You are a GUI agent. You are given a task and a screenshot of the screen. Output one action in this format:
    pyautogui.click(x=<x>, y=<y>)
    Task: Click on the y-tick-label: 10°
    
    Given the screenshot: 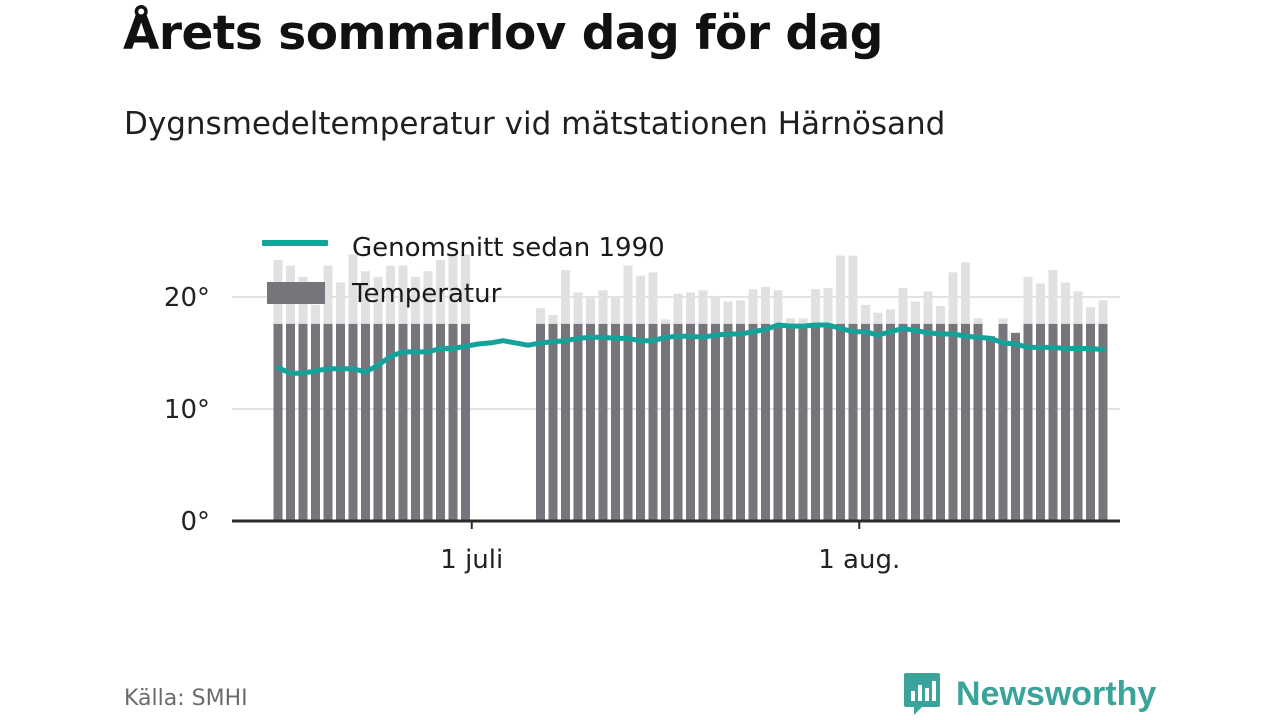 What is the action you would take?
    pyautogui.click(x=187, y=410)
    